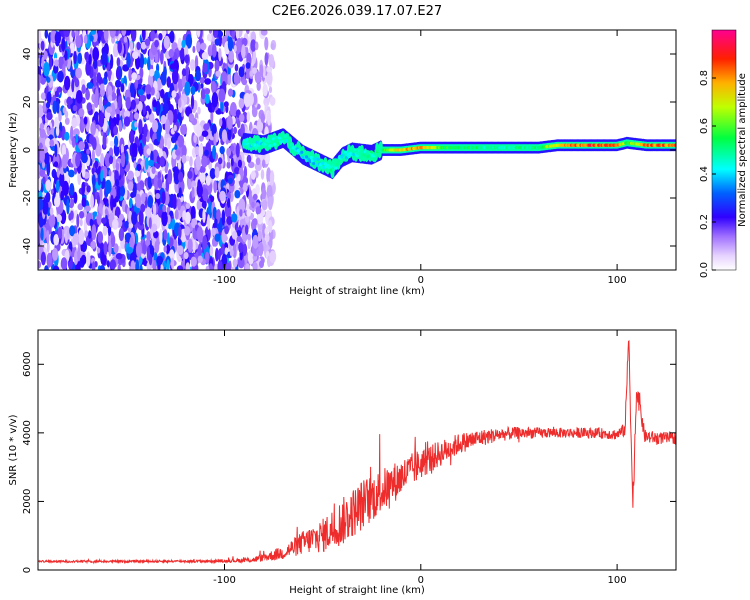  What do you see at coordinates (704, 78) in the screenshot?
I see `colorbar-tick-label: 0.8` at bounding box center [704, 78].